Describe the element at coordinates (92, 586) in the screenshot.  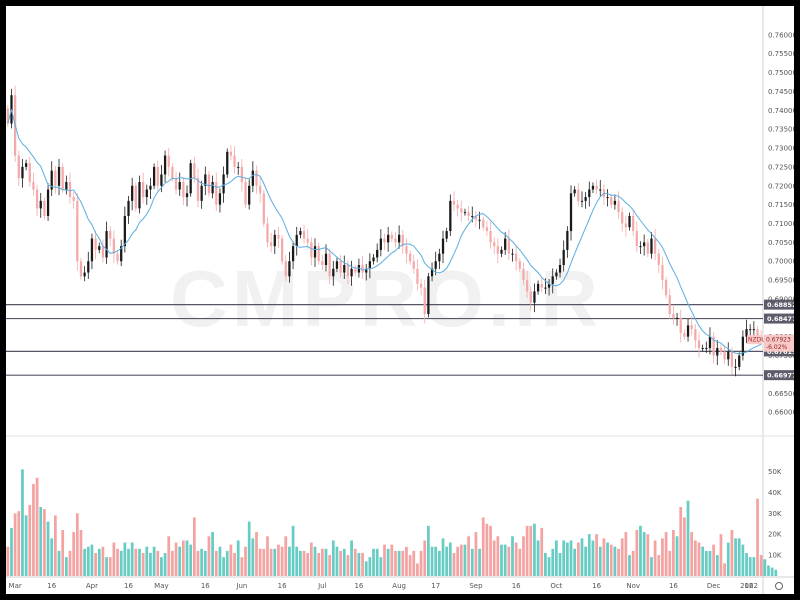
I see `time-tick-label: Apr` at that location.